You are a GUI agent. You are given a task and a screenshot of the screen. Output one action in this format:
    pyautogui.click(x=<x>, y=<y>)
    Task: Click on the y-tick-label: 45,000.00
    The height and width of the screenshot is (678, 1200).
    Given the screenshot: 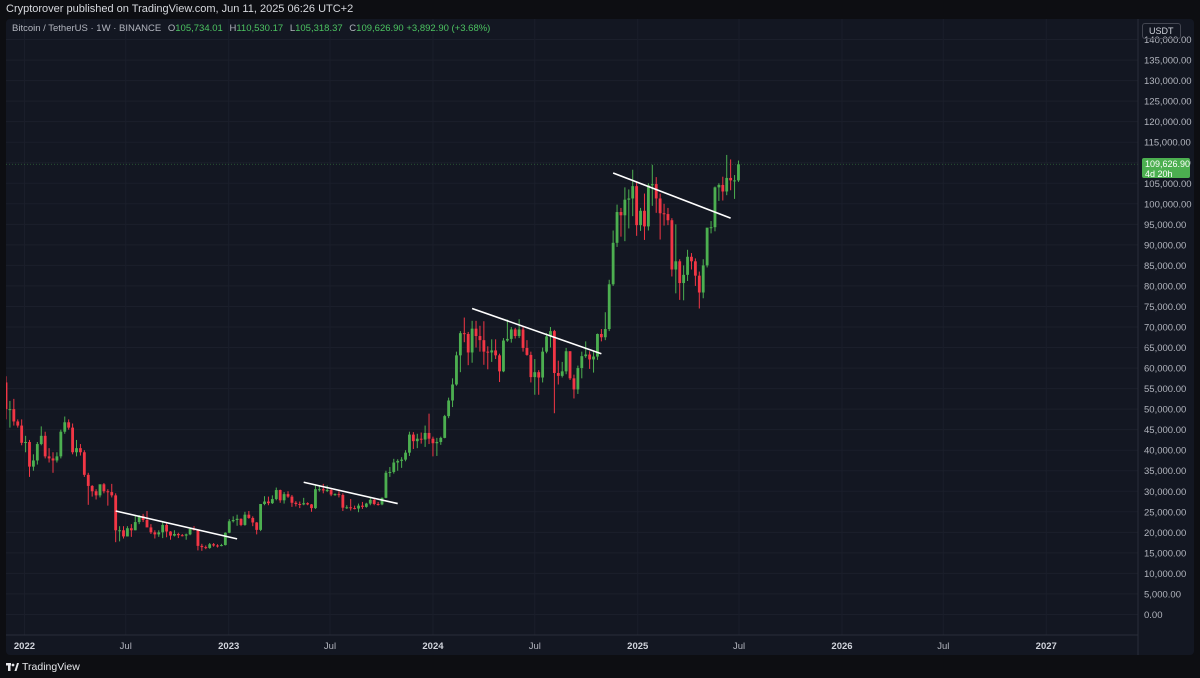 What is the action you would take?
    pyautogui.click(x=1165, y=430)
    